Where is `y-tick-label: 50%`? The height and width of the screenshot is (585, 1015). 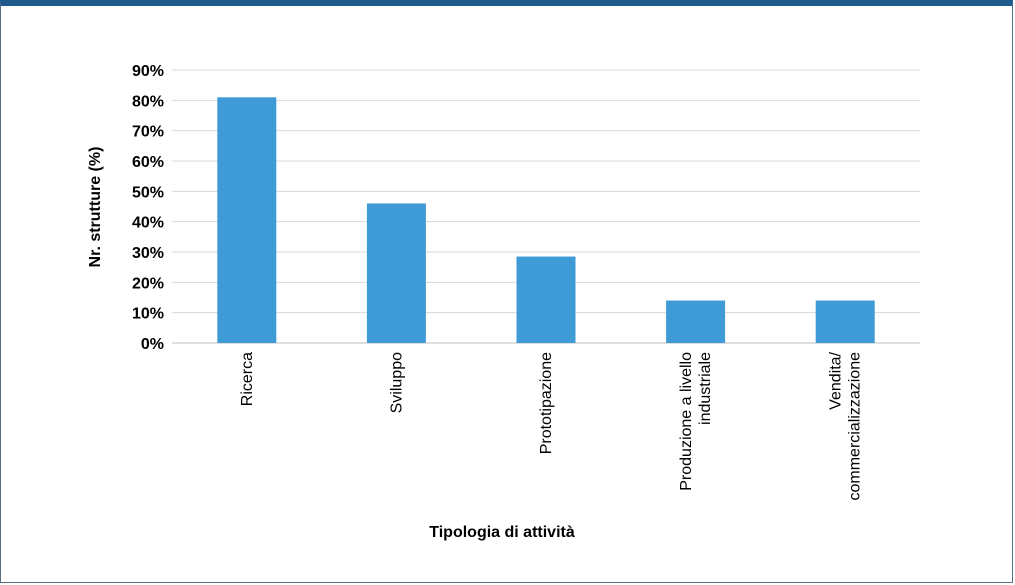 y-tick-label: 50% is located at coordinates (148, 192).